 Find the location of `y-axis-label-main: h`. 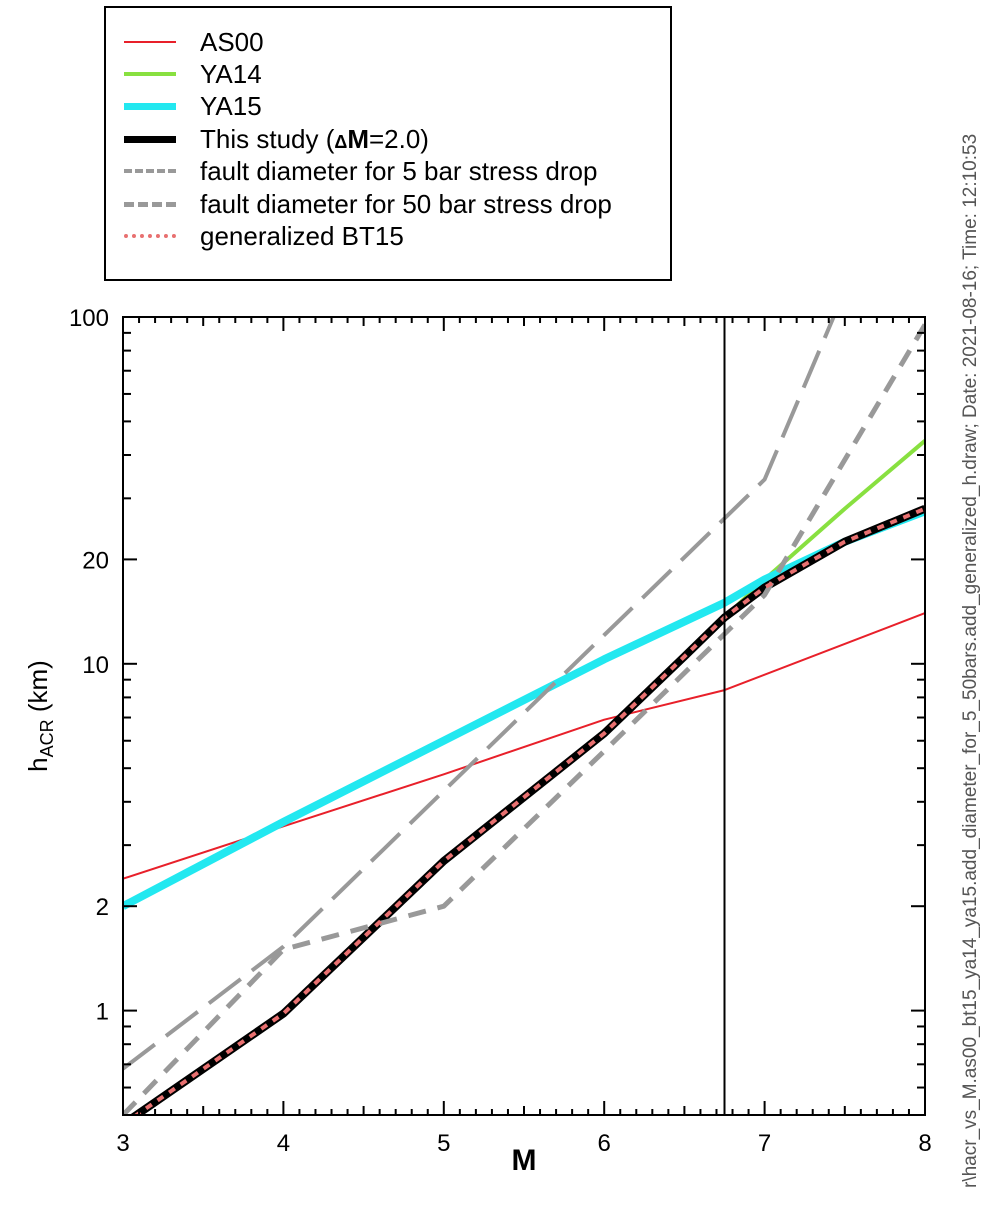

y-axis-label-main: h is located at coordinates (38, 764).